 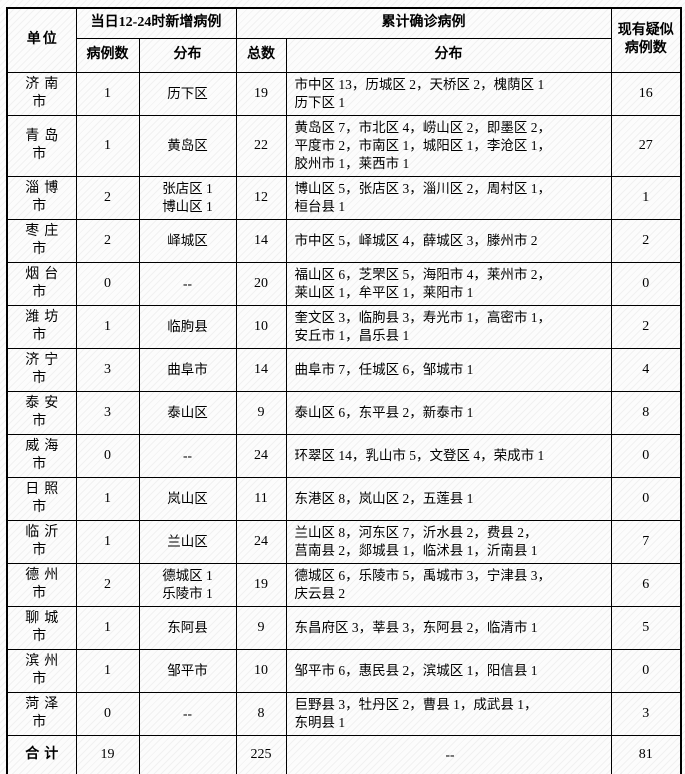 I want to click on header-cumulative-group: 累计确诊病例, so click(x=423, y=23).